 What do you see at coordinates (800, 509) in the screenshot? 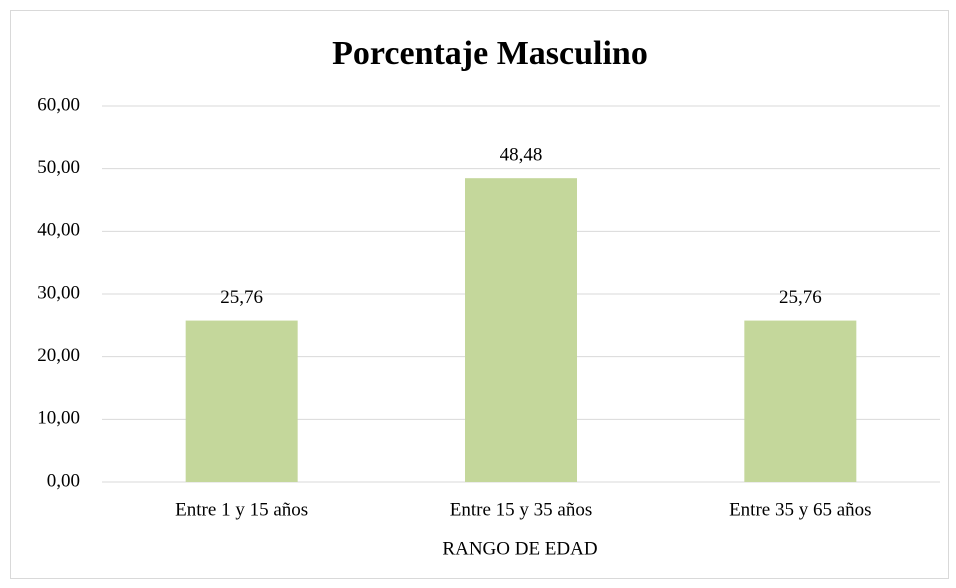
I see `x-tick-label: Entre 35 y 65 años` at bounding box center [800, 509].